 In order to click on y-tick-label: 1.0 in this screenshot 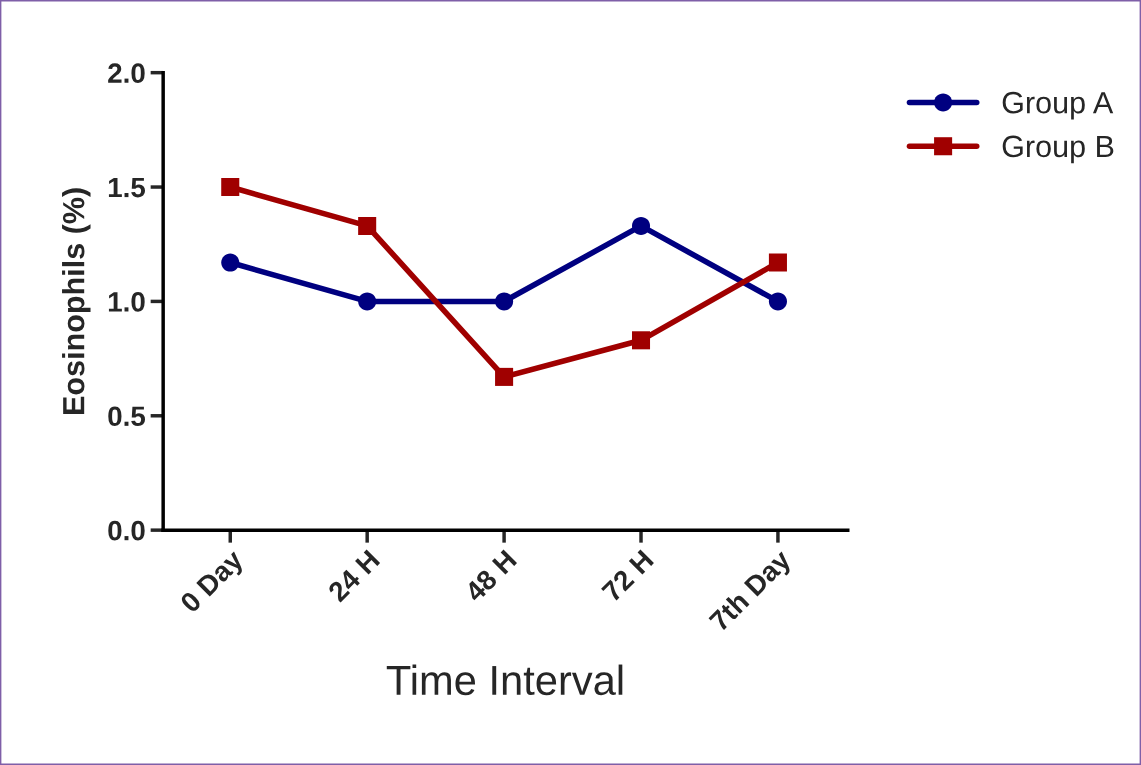, I will do `click(126, 302)`.